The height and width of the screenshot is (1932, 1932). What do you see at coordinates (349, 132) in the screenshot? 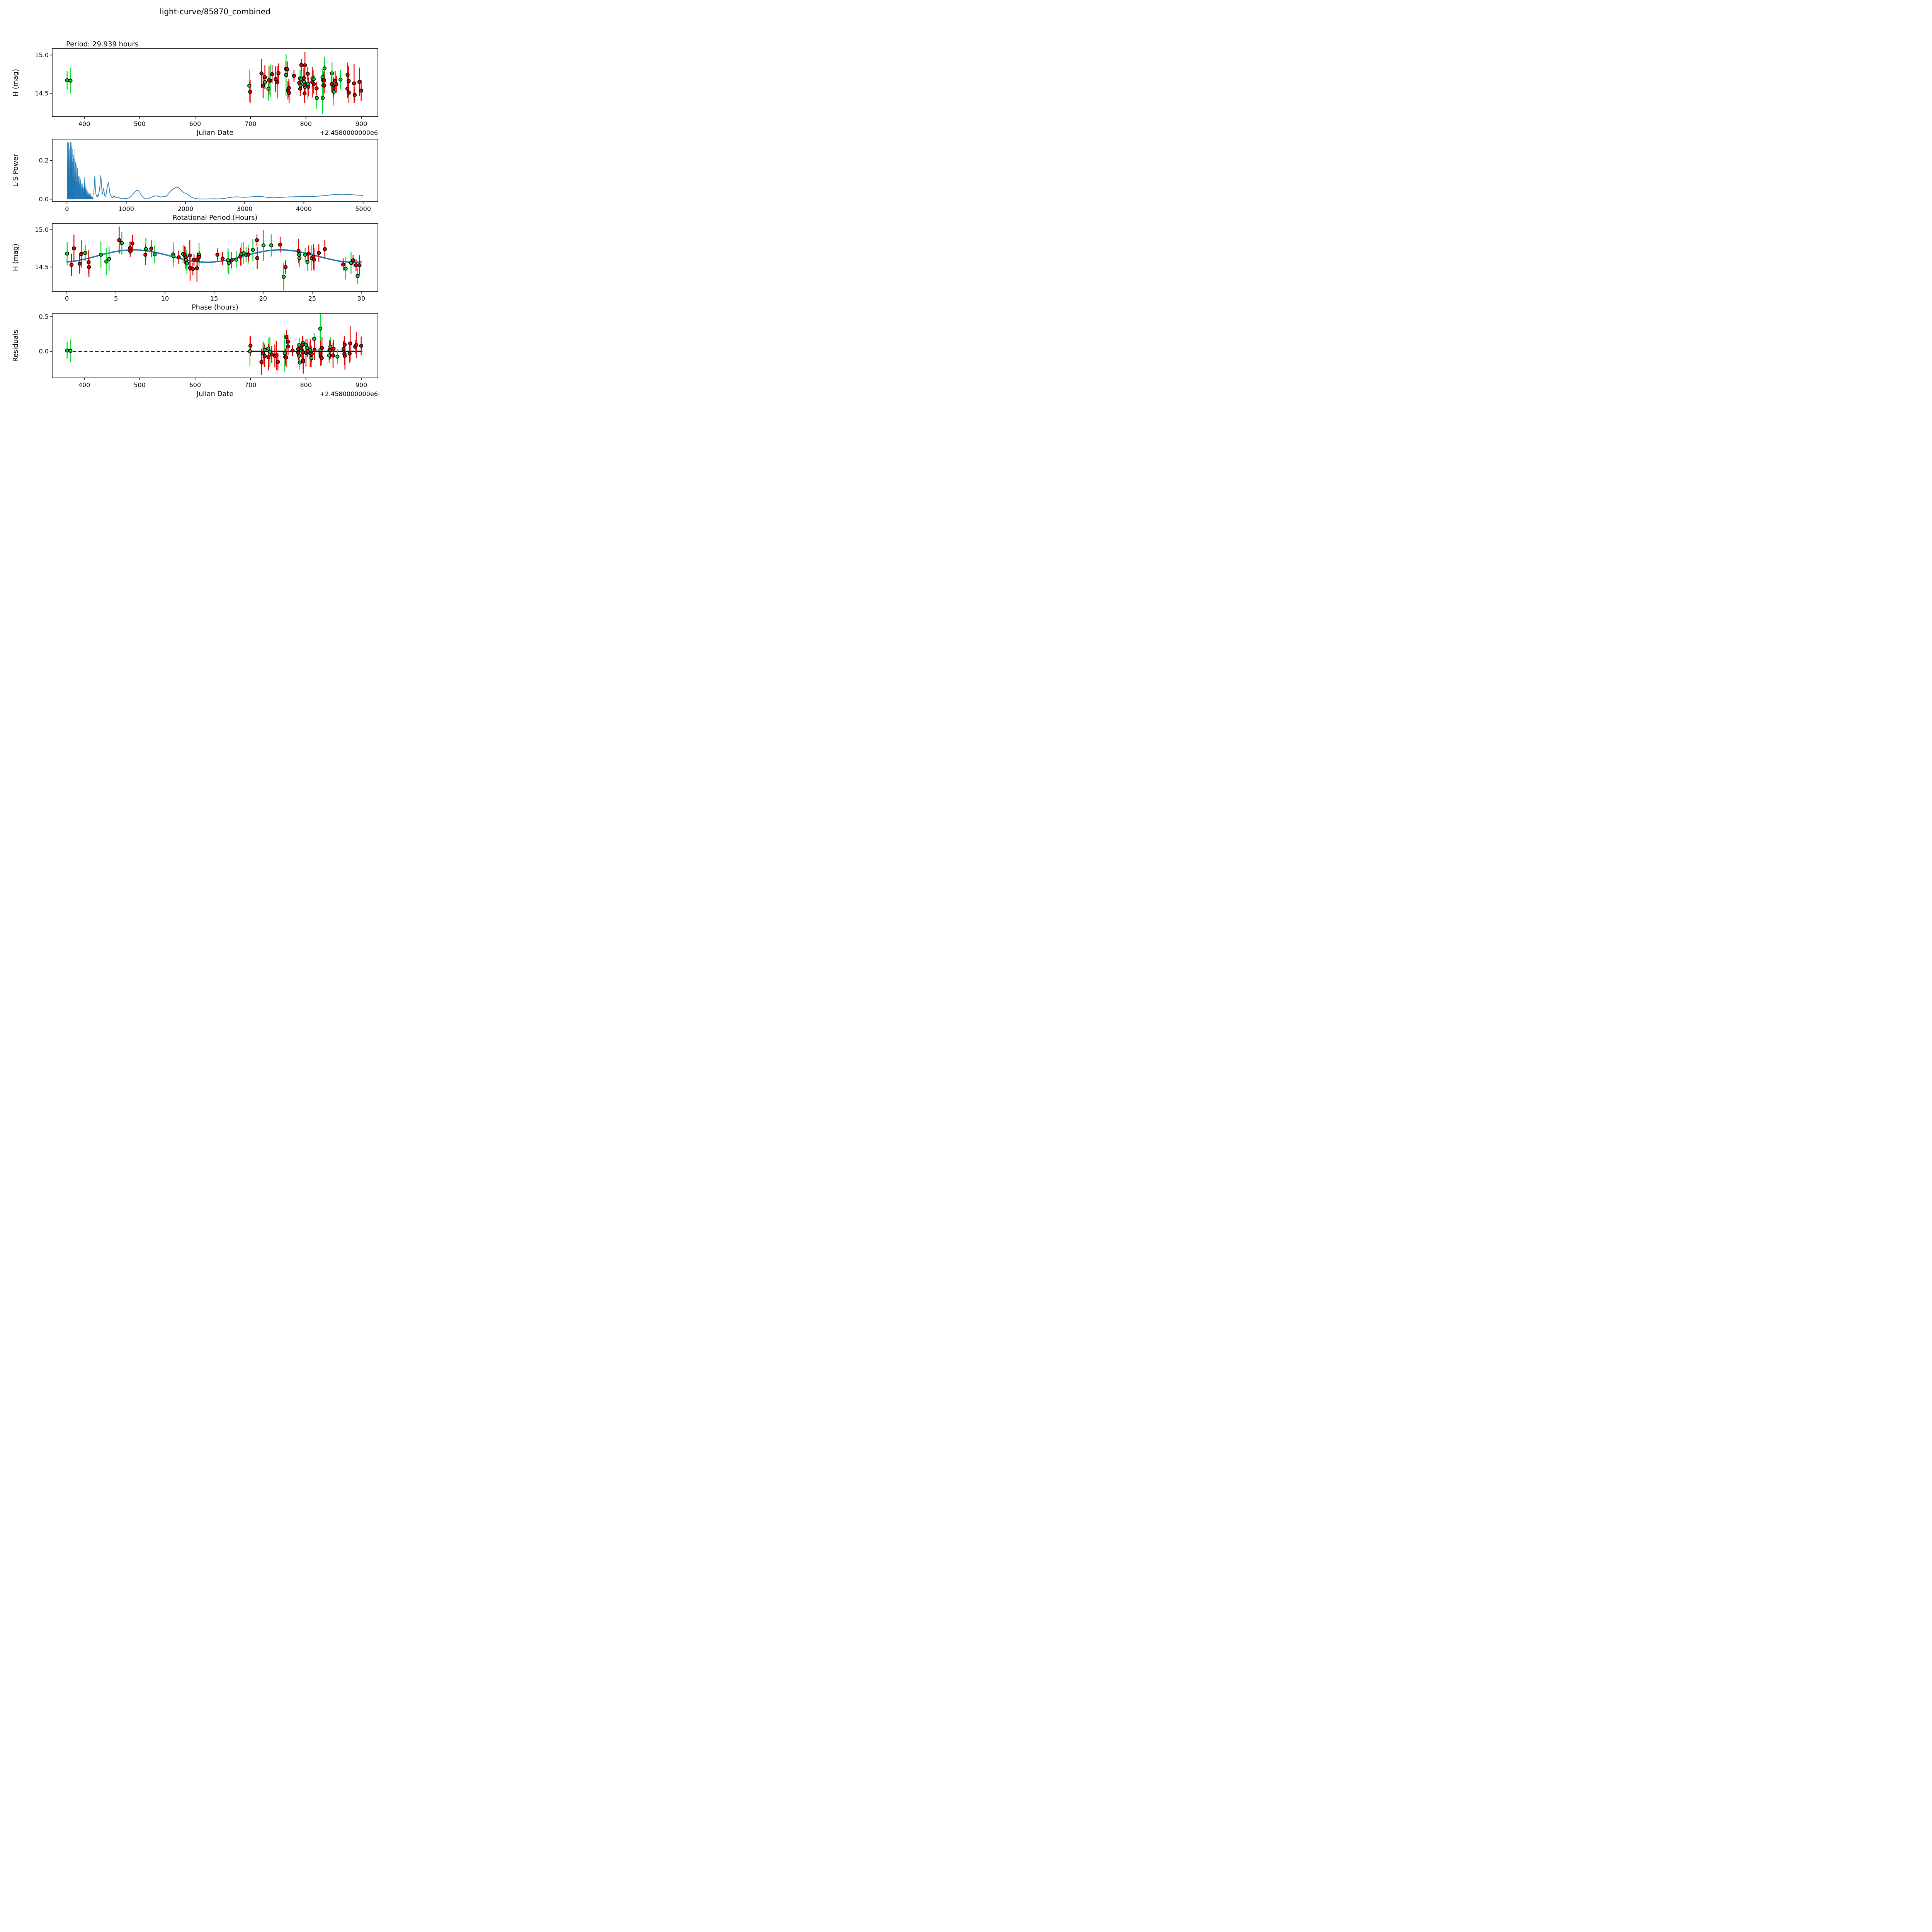
I see `x-axis-offset-text: +2.4580000000e6` at bounding box center [349, 132].